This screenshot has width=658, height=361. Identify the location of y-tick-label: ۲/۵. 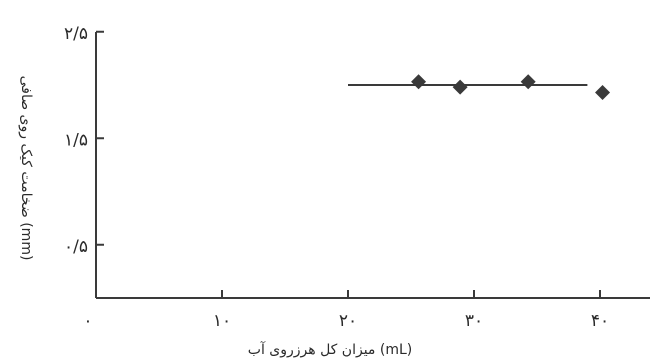
(76, 34).